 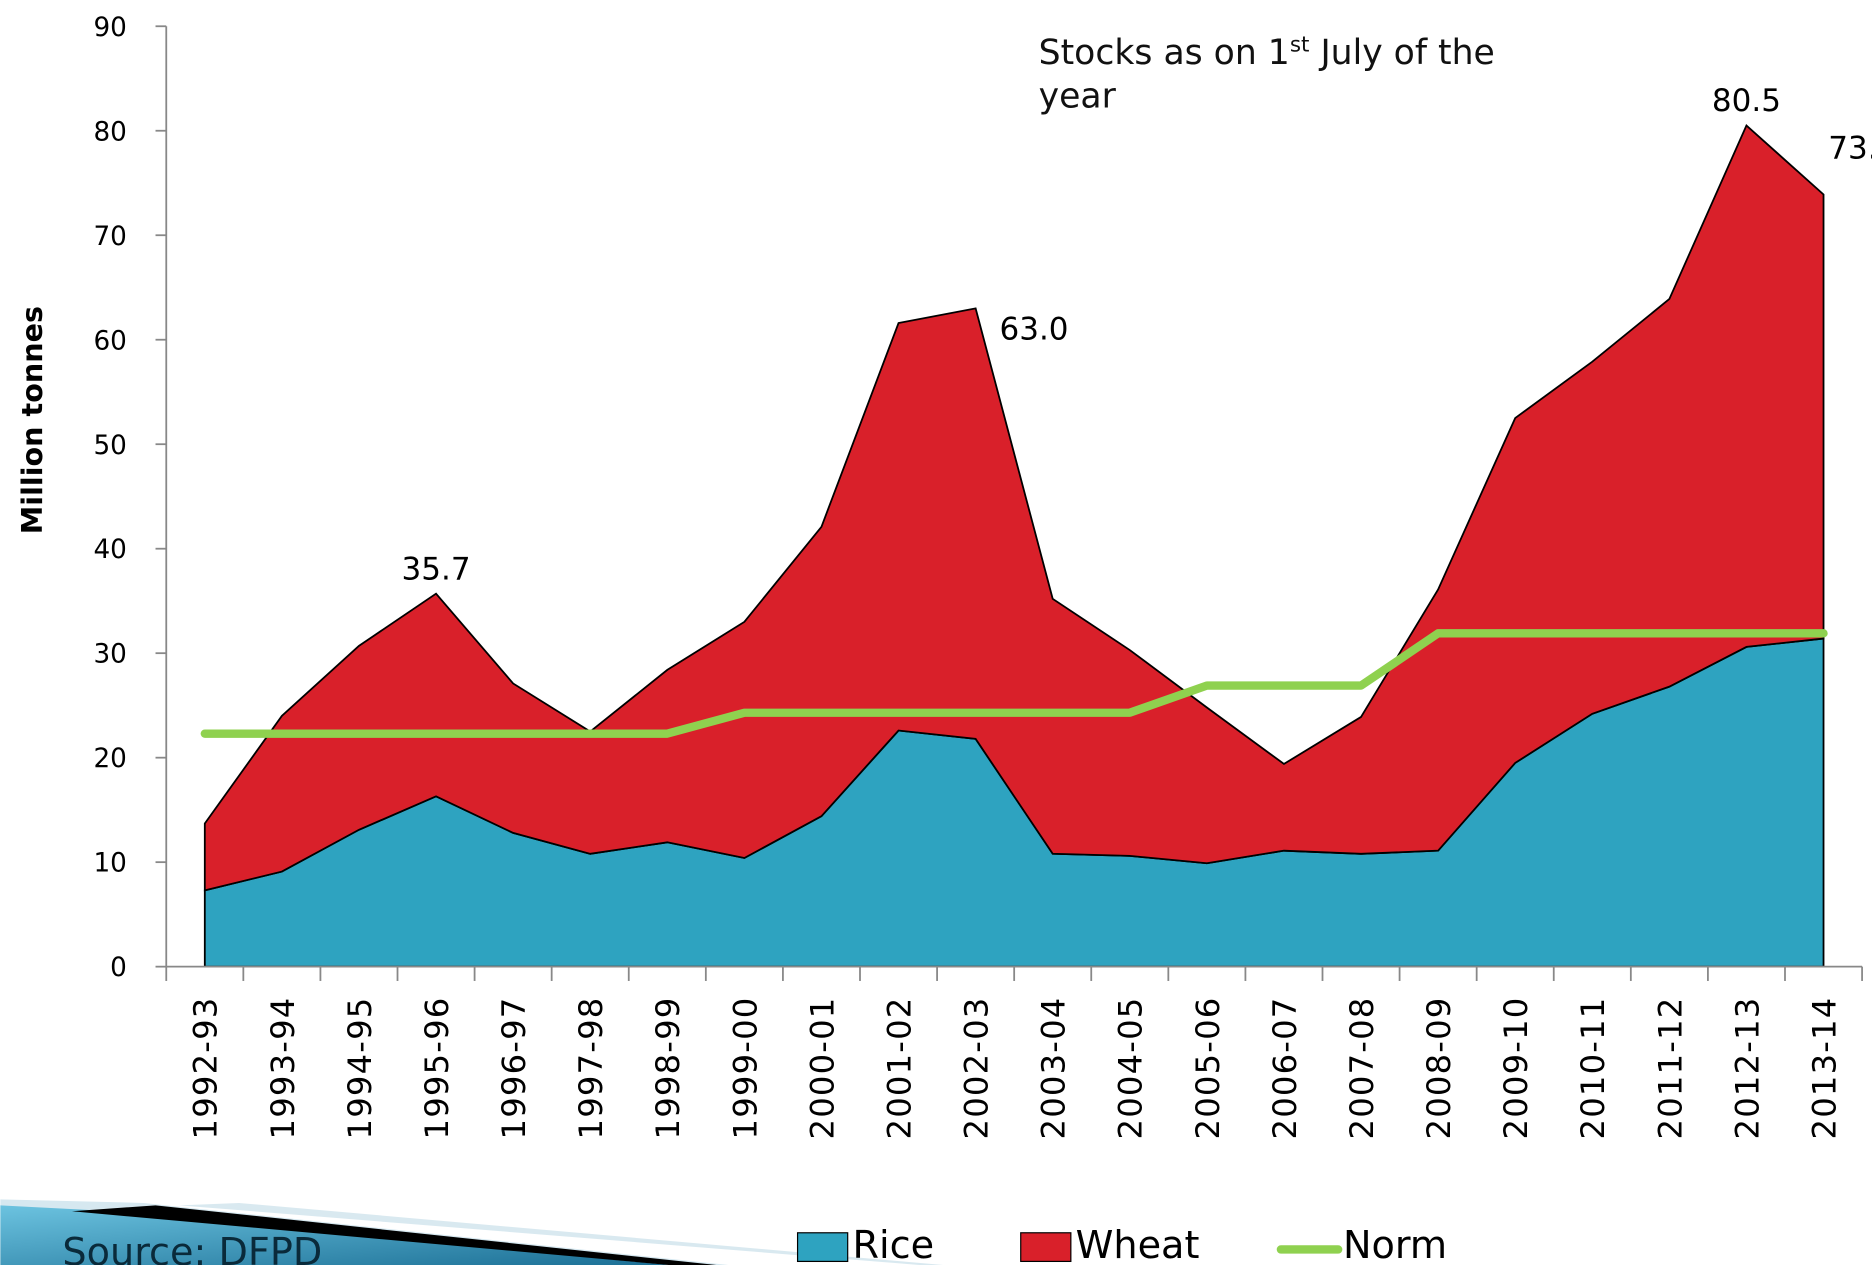 I want to click on x-tick-label: 2003-04, so click(x=1054, y=1067).